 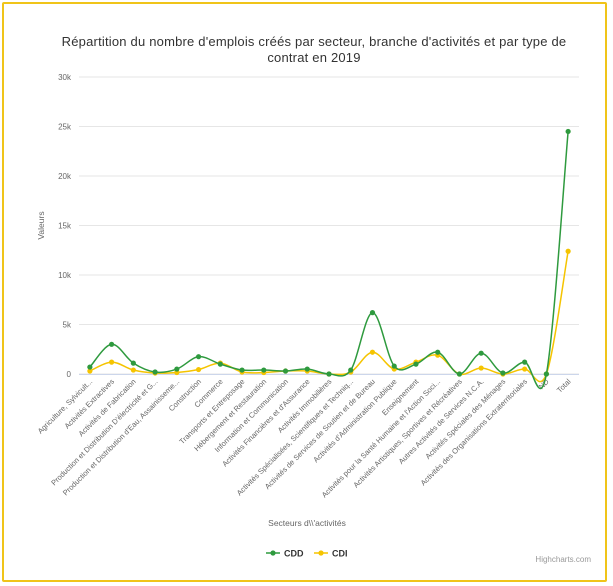 I want to click on y-tick-label: 25k, so click(x=65, y=127).